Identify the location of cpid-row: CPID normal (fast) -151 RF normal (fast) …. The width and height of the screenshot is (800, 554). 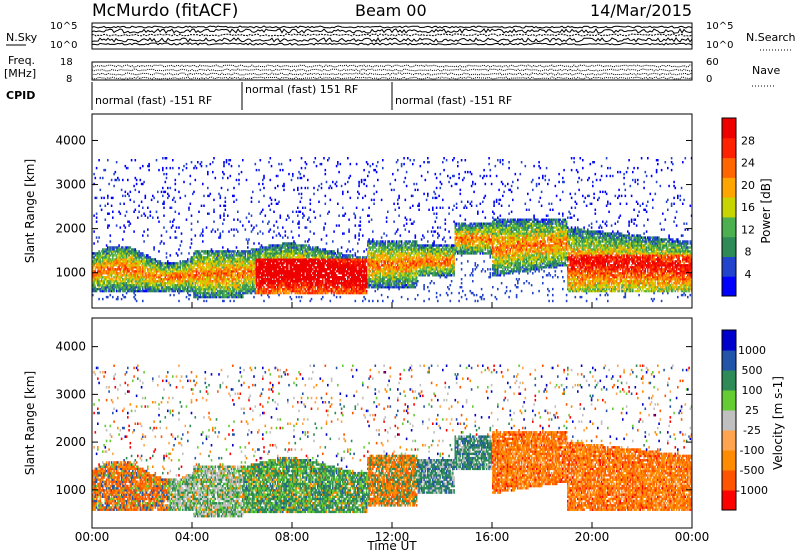
(259, 96).